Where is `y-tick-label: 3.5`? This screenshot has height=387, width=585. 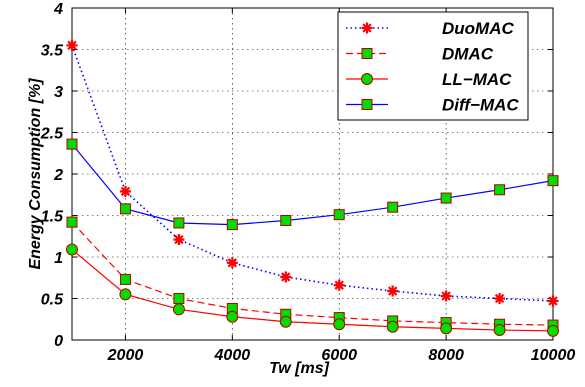 y-tick-label: 3.5 is located at coordinates (52, 51).